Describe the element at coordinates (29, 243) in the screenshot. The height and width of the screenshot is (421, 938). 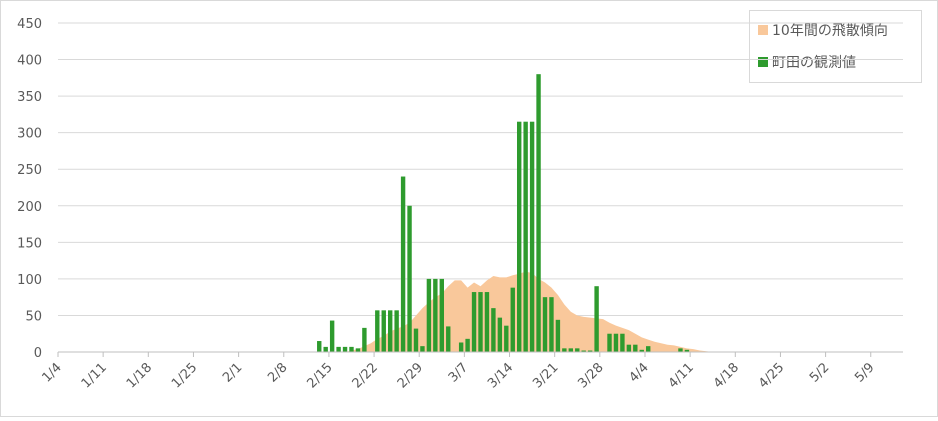
I see `y-tick-label: 150` at that location.